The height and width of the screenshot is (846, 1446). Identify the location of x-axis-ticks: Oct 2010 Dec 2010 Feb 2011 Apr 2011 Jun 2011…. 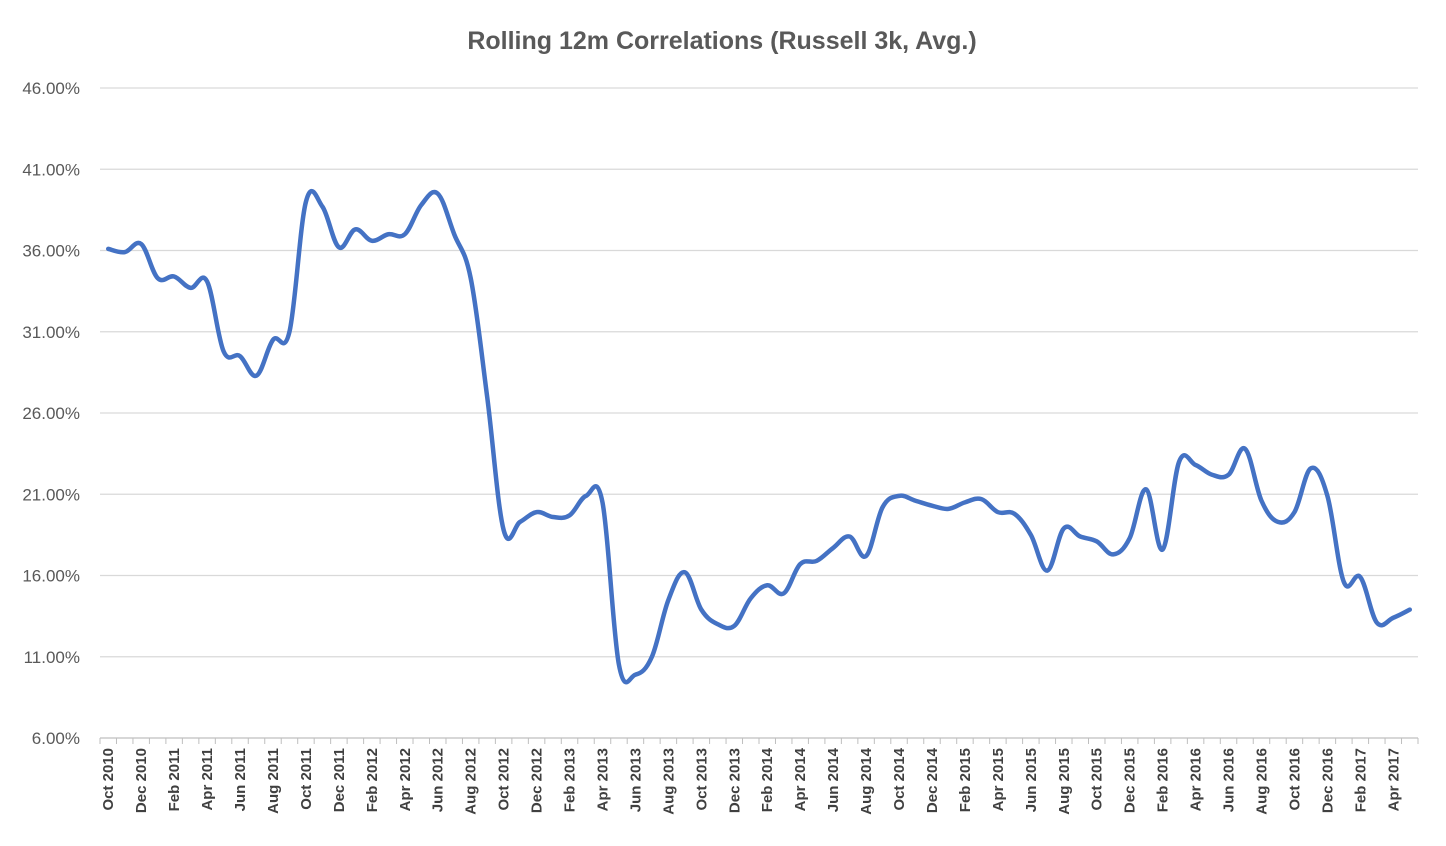
(759, 776).